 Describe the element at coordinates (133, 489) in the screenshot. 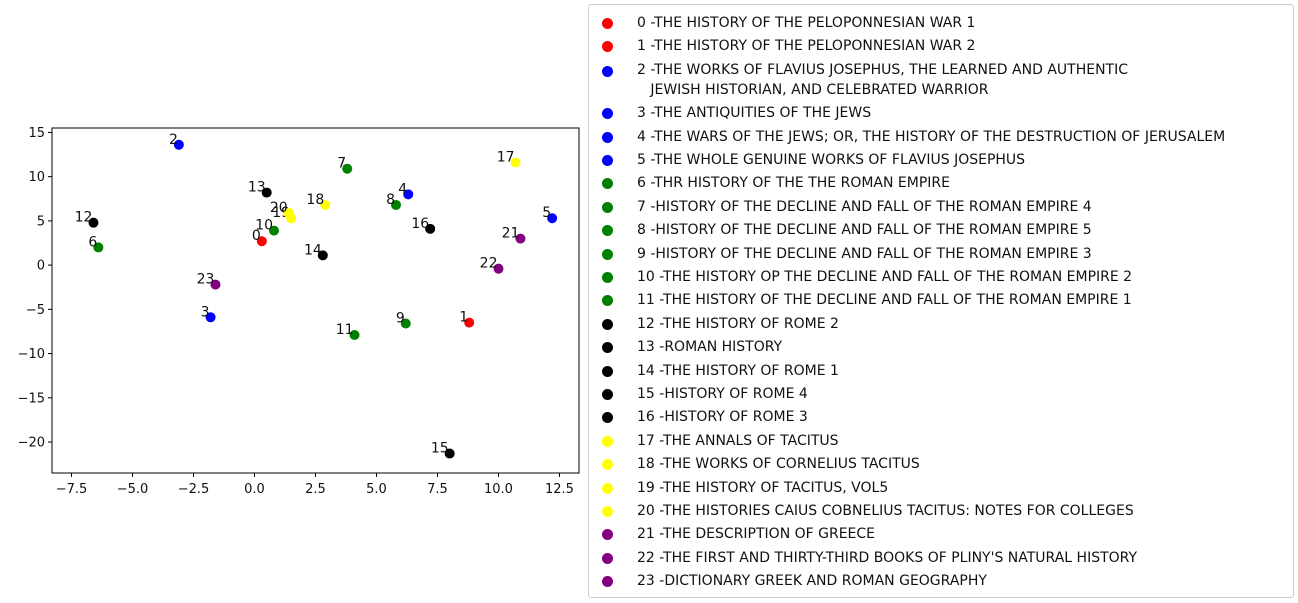

I see `x-tick-label: −5.0` at that location.